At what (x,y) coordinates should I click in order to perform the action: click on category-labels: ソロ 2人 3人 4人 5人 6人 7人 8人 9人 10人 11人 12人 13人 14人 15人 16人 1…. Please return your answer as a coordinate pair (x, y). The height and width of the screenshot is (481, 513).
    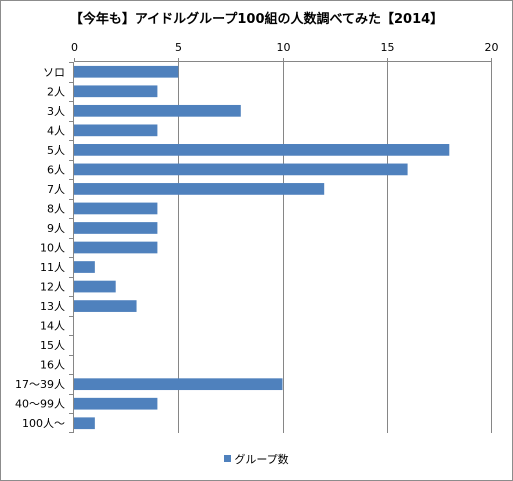
    Looking at the image, I should click on (40, 248).